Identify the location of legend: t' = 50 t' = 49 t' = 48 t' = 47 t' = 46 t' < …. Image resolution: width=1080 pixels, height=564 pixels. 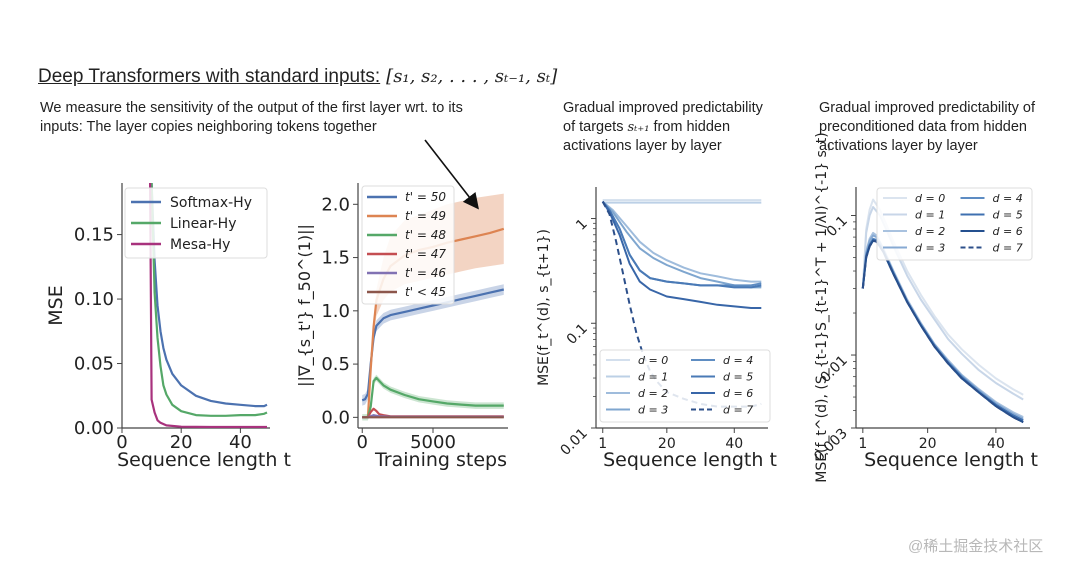
(408, 245).